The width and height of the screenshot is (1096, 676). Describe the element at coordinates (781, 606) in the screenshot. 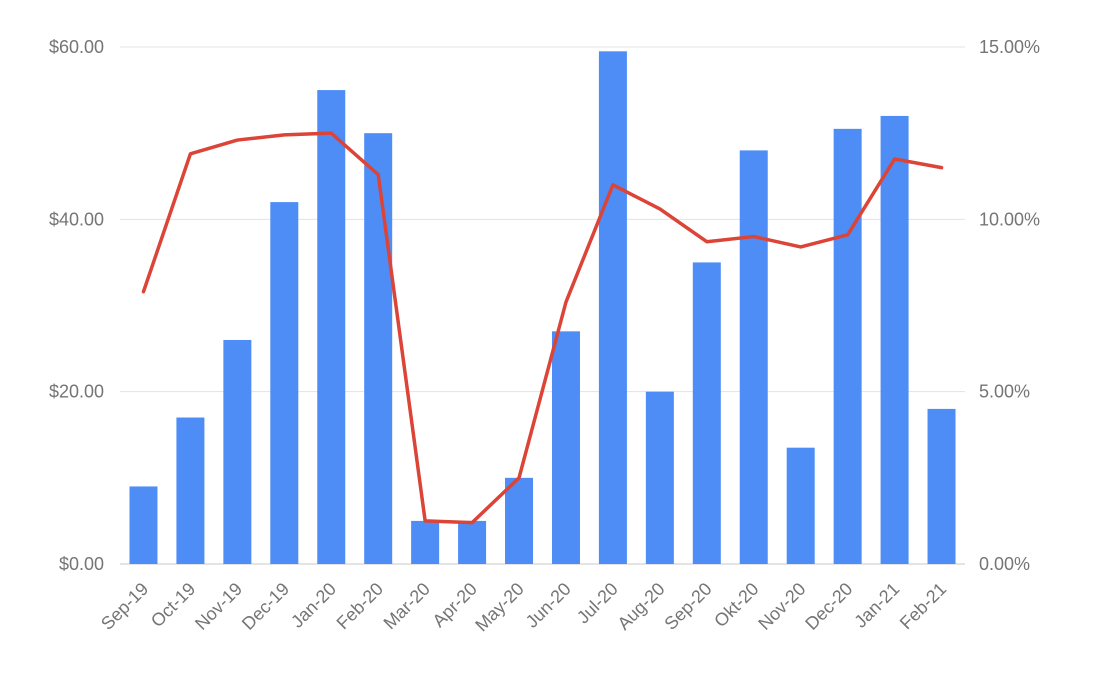

I see `x-axis-tick-label: Nov-20` at that location.